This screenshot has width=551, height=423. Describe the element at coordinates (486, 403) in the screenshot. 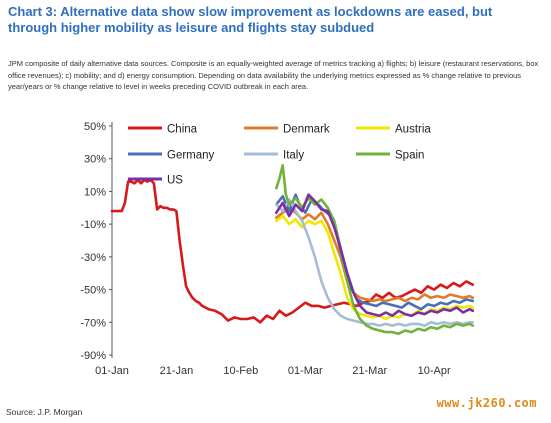

I see `watermark-text: www.jk260.com` at that location.